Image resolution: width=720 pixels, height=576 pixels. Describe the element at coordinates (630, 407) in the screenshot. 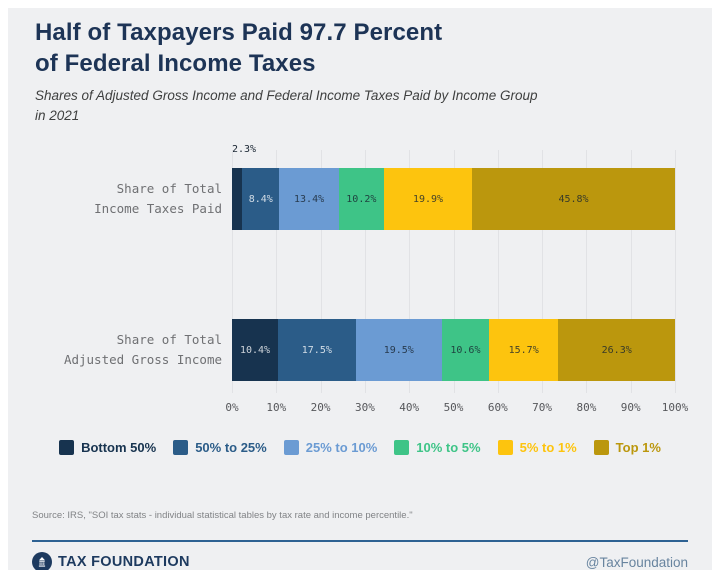

I see `x-axis-tick: 90%` at that location.